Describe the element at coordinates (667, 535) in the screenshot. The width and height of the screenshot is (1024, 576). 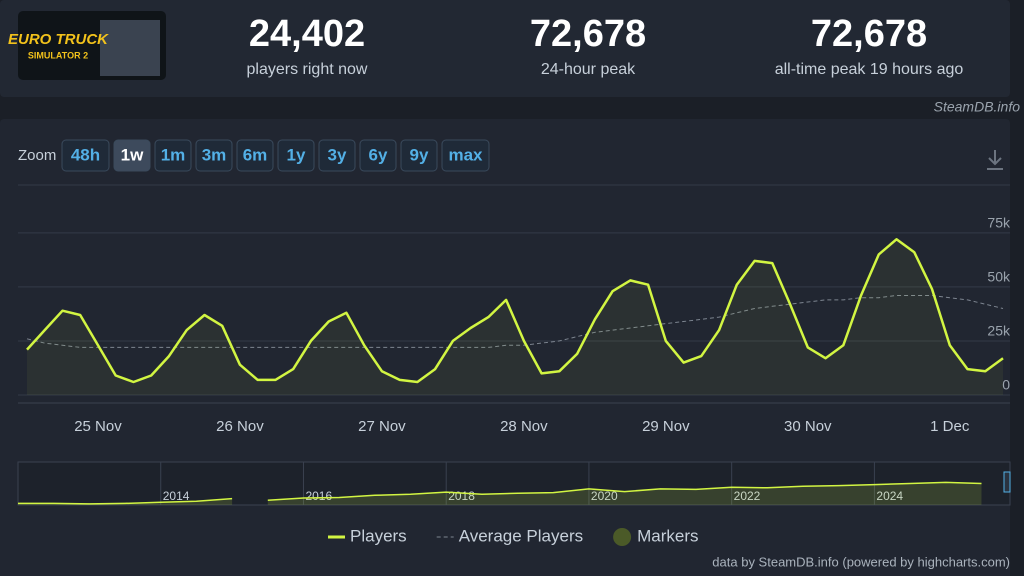
I see `legend-label: Markers` at that location.